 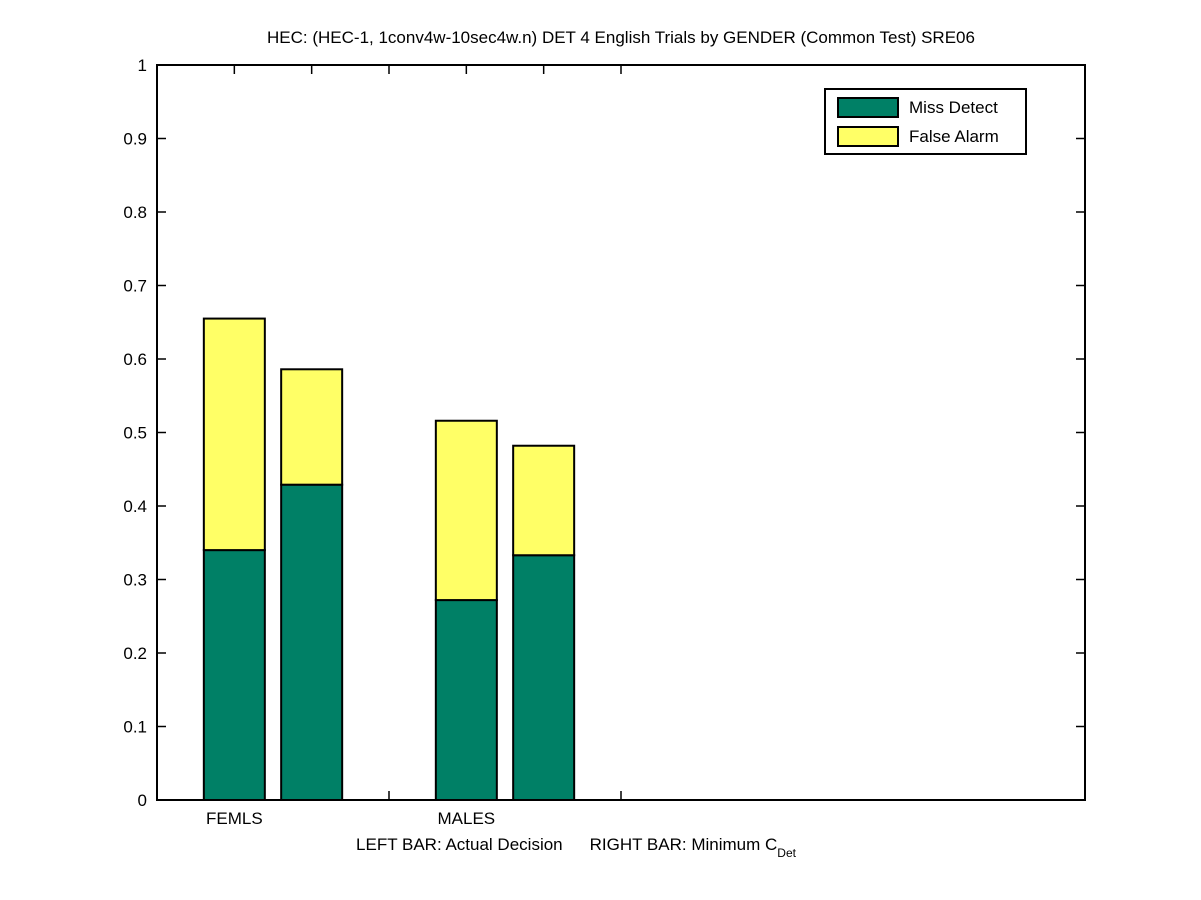 I want to click on y-tick-label: 0.8, so click(x=135, y=212).